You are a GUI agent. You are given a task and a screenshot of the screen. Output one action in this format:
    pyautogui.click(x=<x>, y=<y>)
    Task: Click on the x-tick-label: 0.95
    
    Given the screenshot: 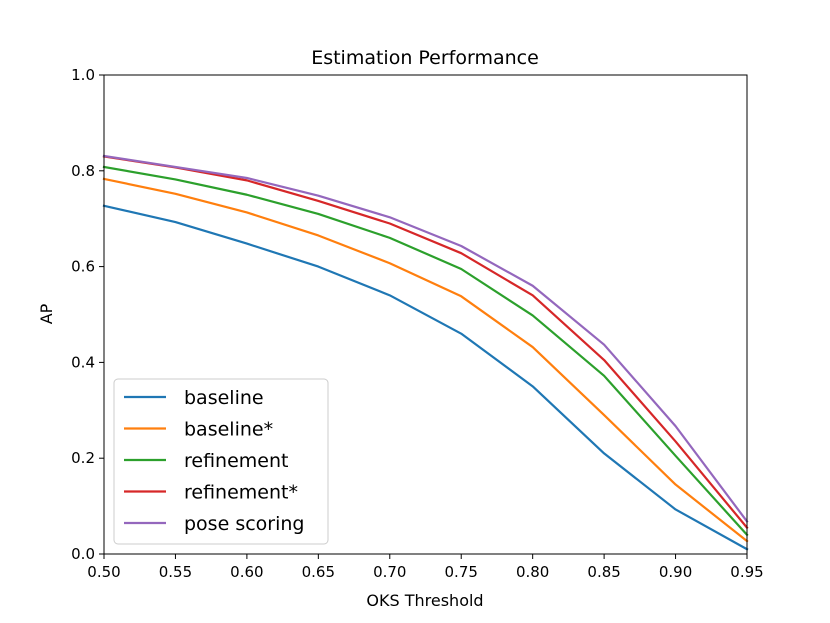 What is the action you would take?
    pyautogui.click(x=746, y=572)
    